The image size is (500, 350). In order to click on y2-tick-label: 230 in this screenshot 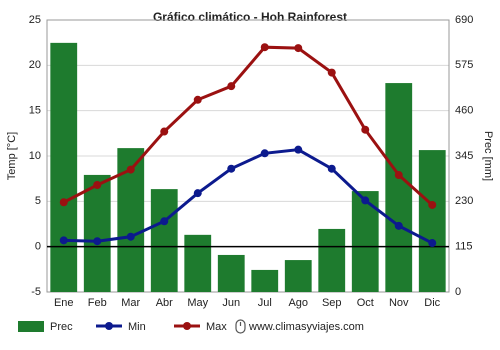, I will do `click(464, 201)`.